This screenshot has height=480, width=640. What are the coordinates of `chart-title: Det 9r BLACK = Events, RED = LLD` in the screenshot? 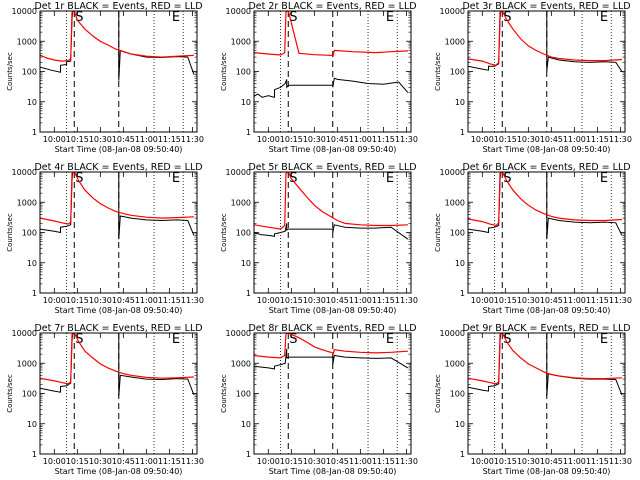 It's located at (546, 328).